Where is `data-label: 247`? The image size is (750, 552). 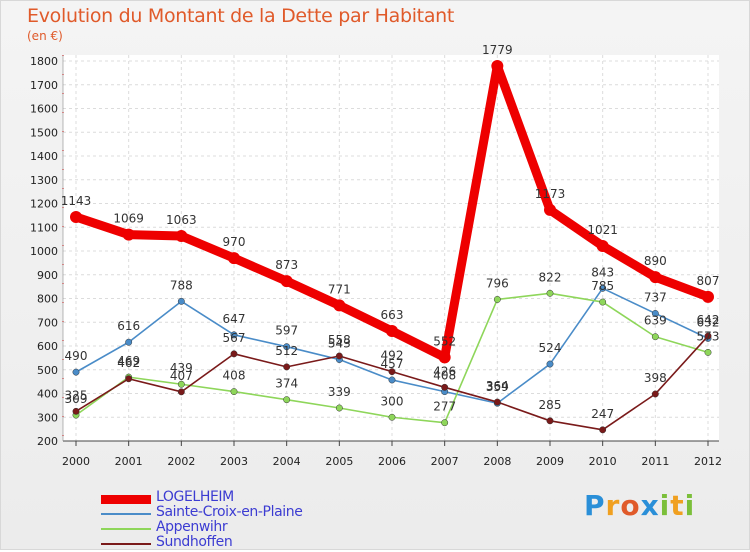 data-label: 247 is located at coordinates (602, 414).